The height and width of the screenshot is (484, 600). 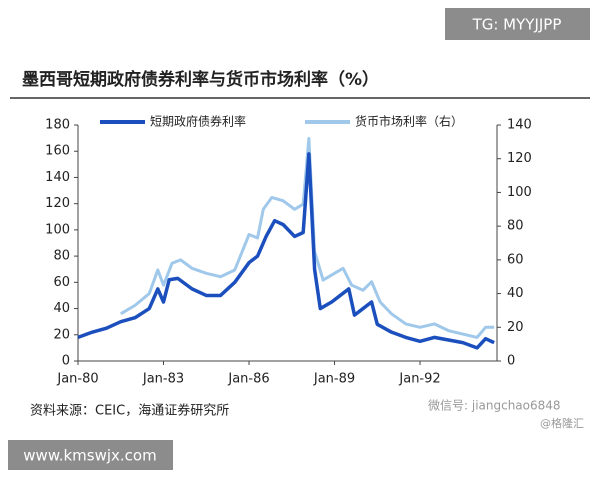 What do you see at coordinates (61, 308) in the screenshot?
I see `y-tick-label: 40` at bounding box center [61, 308].